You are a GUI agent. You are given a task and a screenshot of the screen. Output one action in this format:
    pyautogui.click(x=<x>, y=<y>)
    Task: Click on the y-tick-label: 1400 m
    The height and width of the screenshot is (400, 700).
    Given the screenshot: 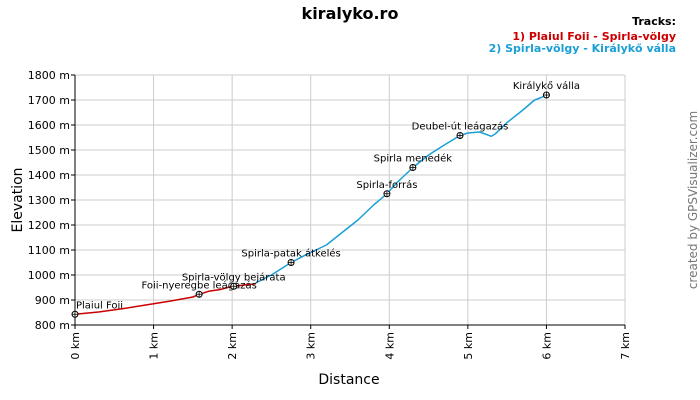 What is the action you would take?
    pyautogui.click(x=49, y=175)
    